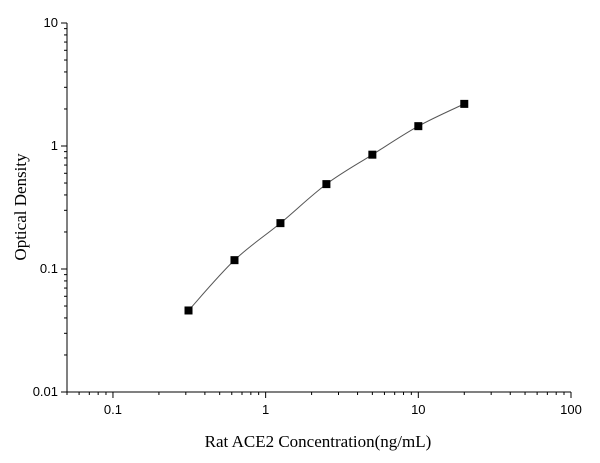 The width and height of the screenshot is (600, 463). What do you see at coordinates (51, 22) in the screenshot?
I see `y-tick-label: 10` at bounding box center [51, 22].